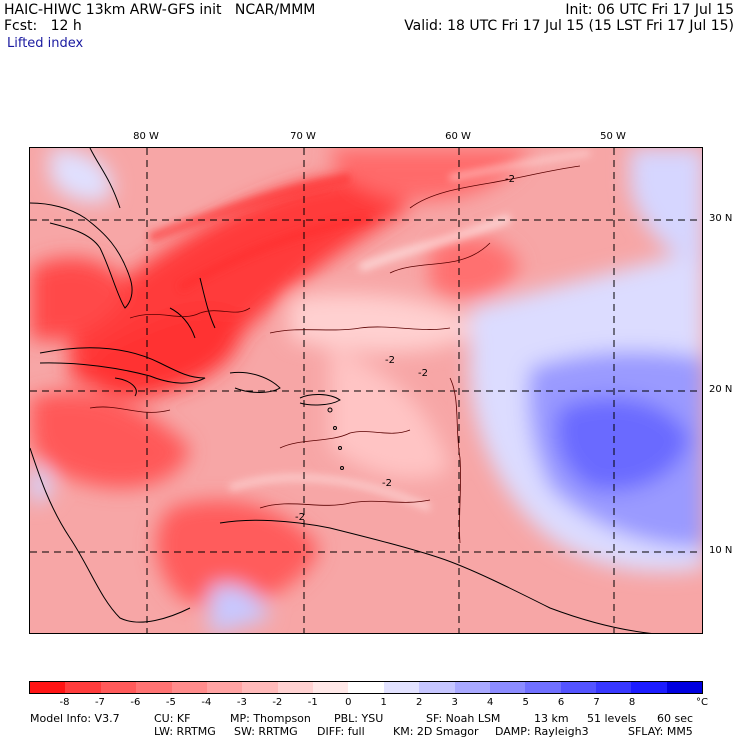 This screenshot has width=740, height=740. Describe the element at coordinates (359, 718) in the screenshot. I see `footer-pbl: PBL: YSU` at that location.